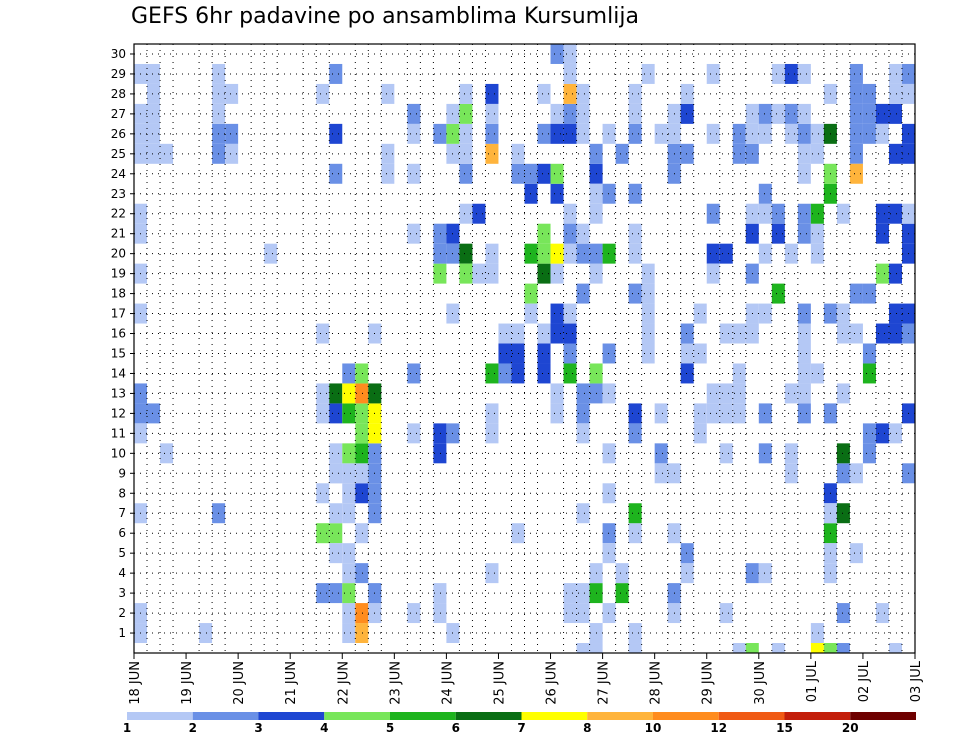 Image resolution: width=960 pixels, height=742 pixels. I want to click on y-tick-label: 27, so click(118, 114).